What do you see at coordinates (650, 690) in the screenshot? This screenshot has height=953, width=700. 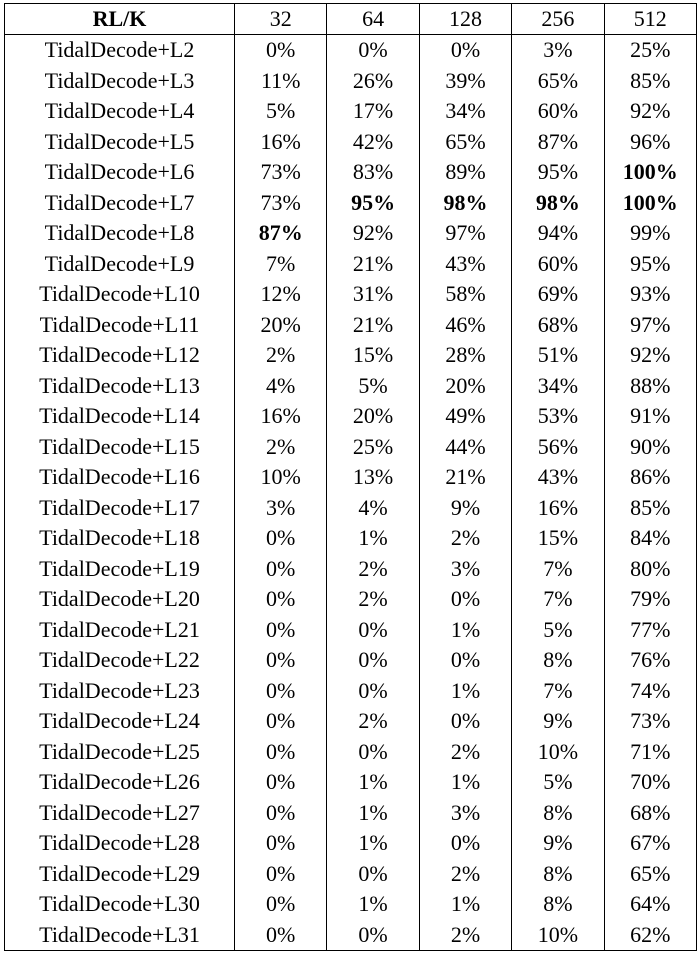 I see `table-cell: 74%` at bounding box center [650, 690].